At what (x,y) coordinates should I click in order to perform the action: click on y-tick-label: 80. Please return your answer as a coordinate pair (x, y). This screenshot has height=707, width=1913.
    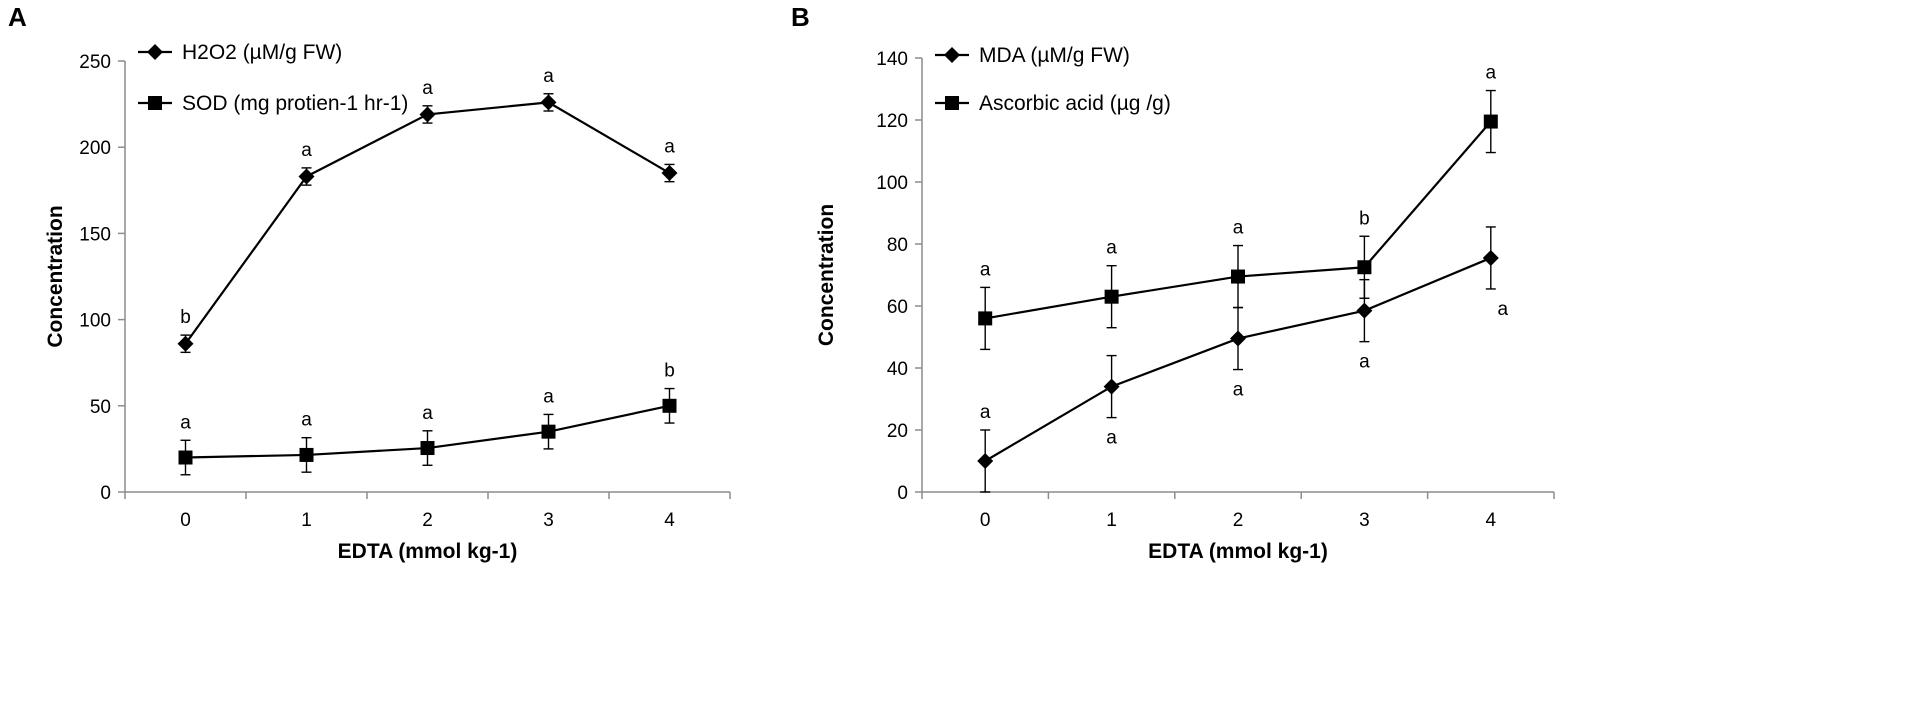
    Looking at the image, I should click on (897, 245).